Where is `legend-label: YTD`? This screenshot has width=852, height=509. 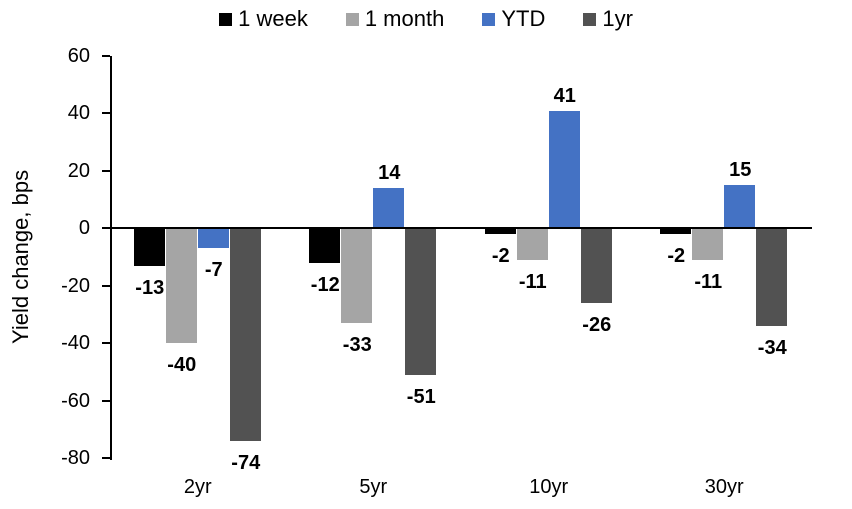
legend-label: YTD is located at coordinates (523, 18).